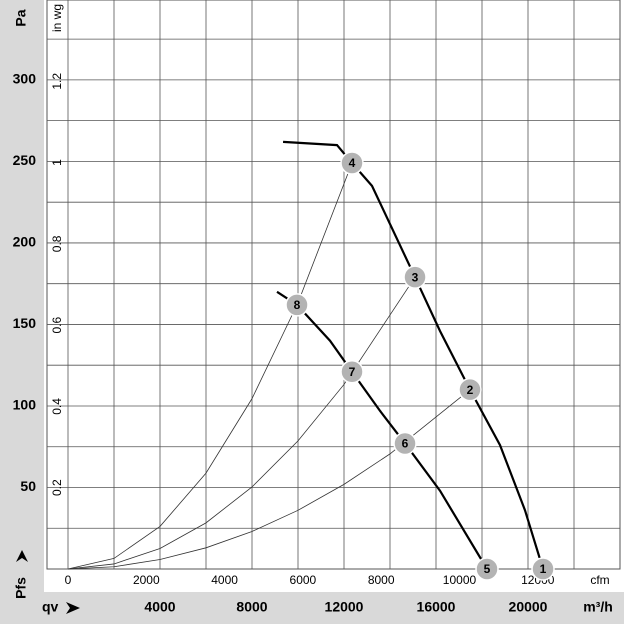 The width and height of the screenshot is (624, 624). I want to click on x2-tick-label: 4000, so click(224, 580).